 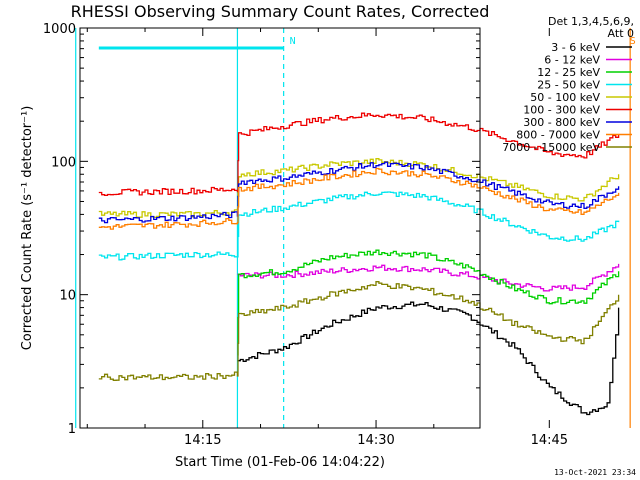 I want to click on x-tick-label-1: 14:30, so click(x=375, y=440).